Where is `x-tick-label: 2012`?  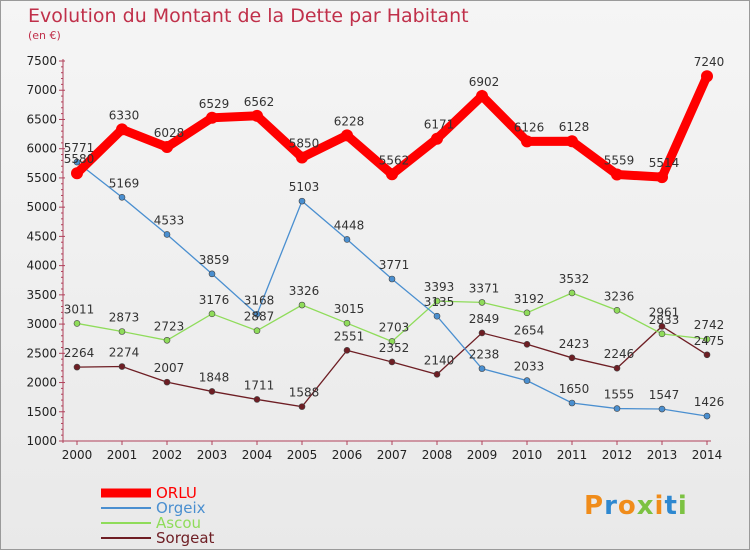
x-tick-label: 2012 is located at coordinates (617, 455).